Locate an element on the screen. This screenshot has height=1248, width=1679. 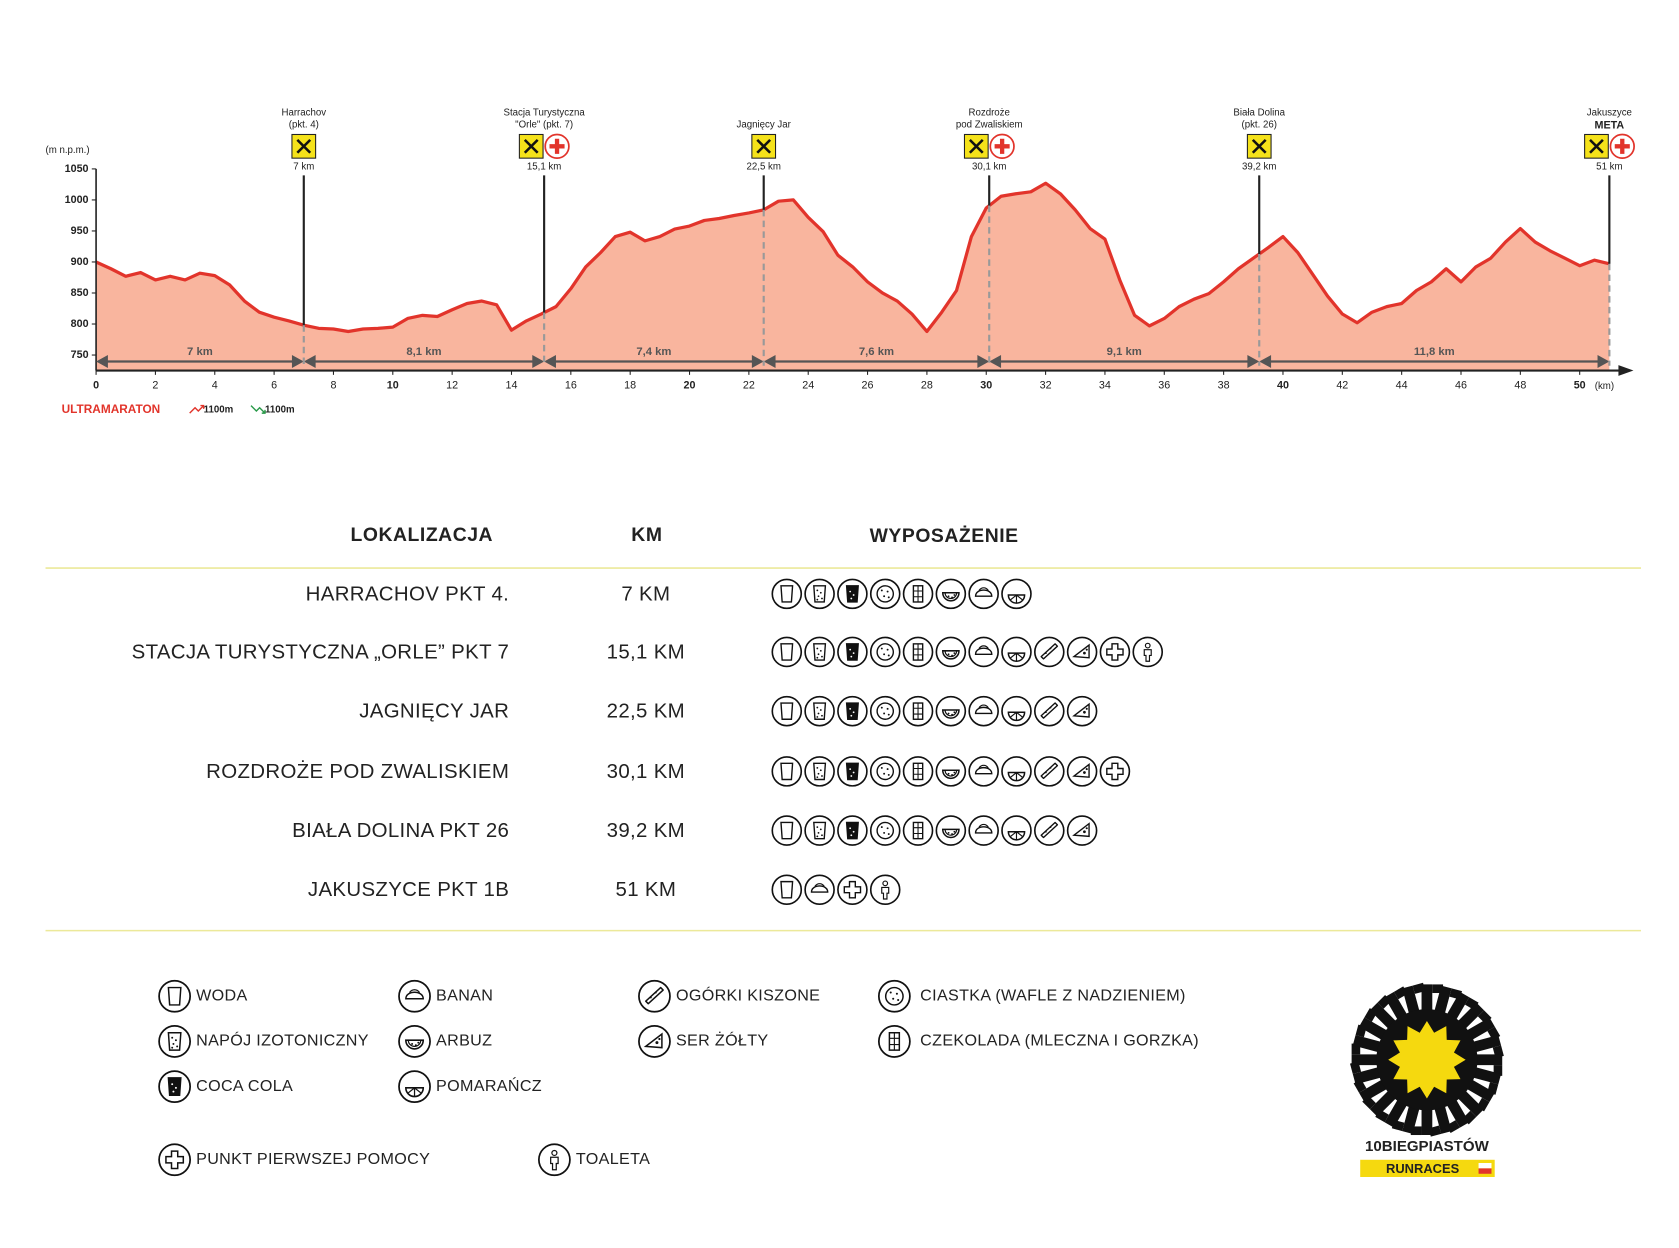
x-tick-label: 40 is located at coordinates (1283, 385).